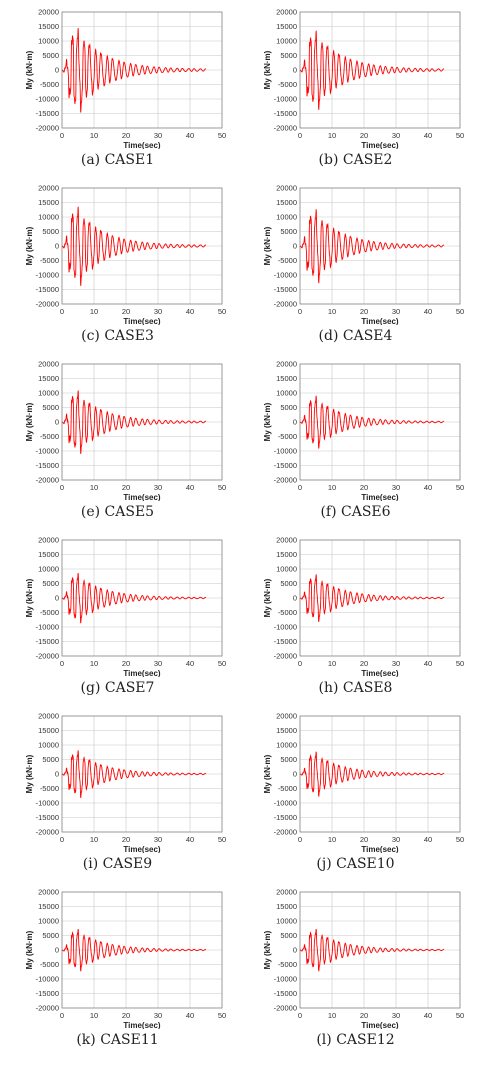  I want to click on panel-caption: (l) CASE12, so click(355, 1040).